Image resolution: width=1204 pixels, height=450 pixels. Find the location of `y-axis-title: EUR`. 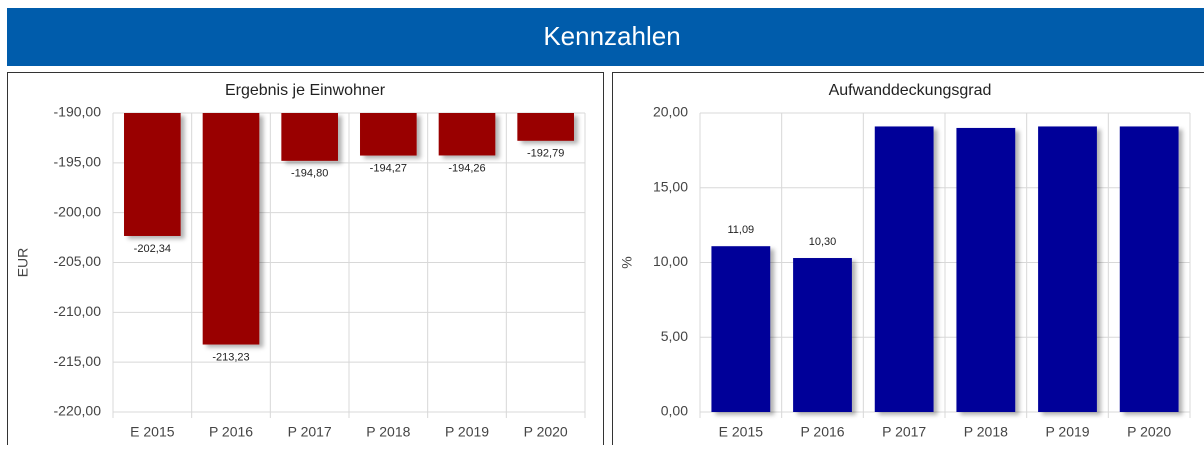

y-axis-title: EUR is located at coordinates (23, 263).